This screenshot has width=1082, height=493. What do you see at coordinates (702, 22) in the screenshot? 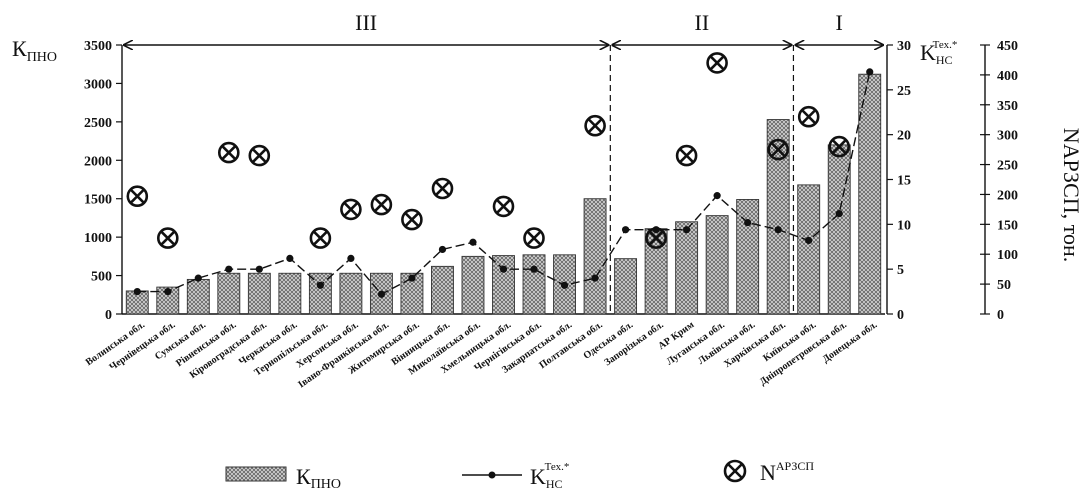
I see `region-label: II` at bounding box center [702, 22].